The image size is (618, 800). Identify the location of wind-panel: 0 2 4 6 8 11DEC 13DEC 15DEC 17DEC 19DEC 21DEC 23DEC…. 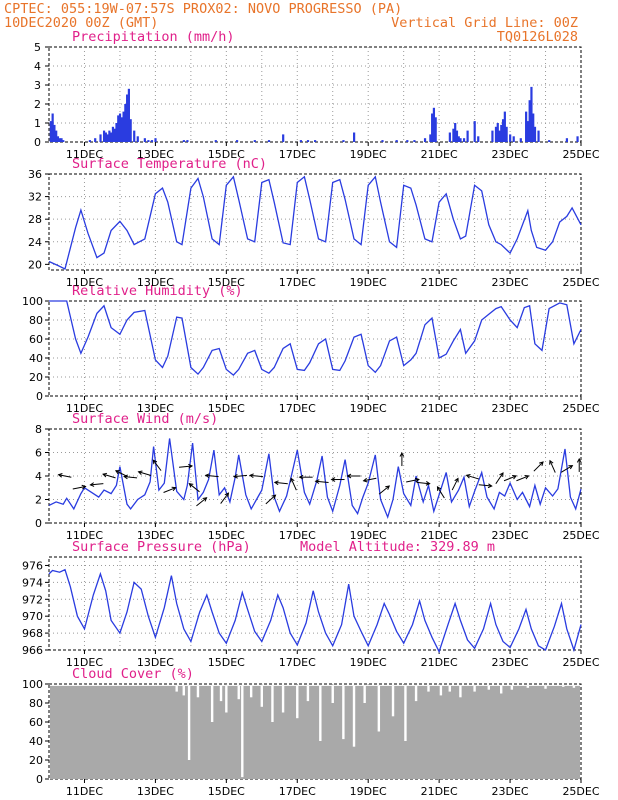
(317, 482).